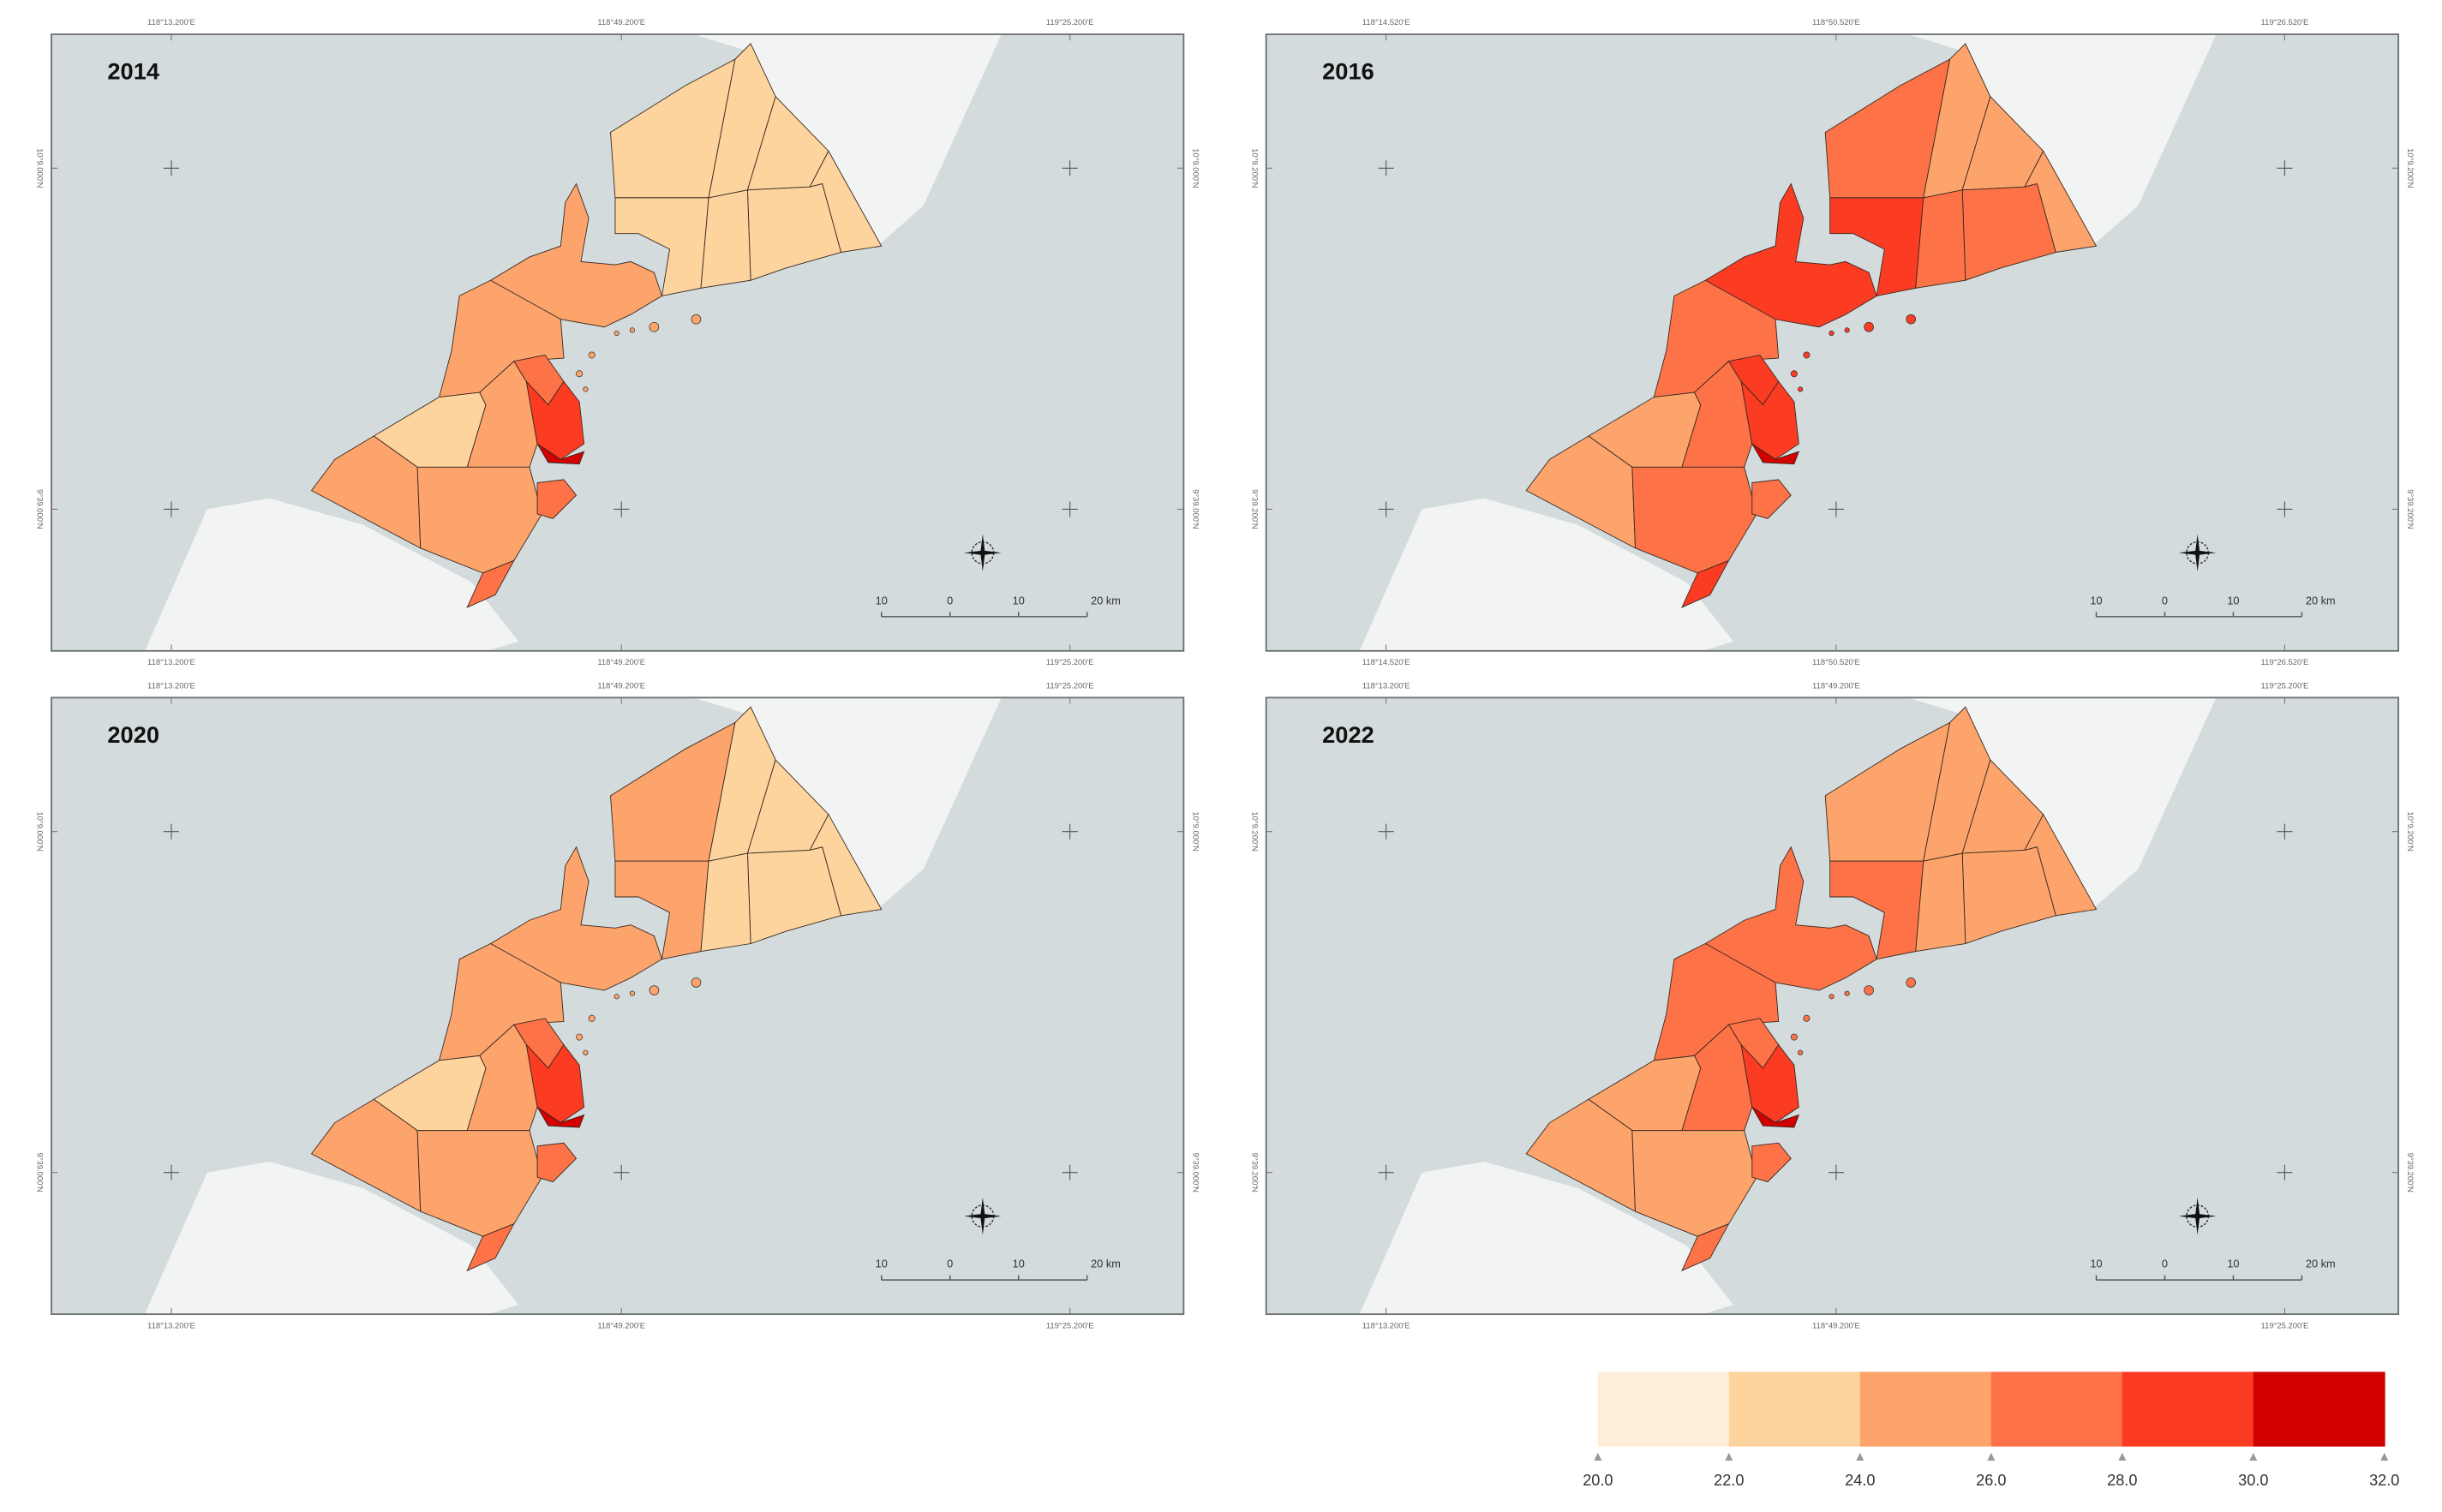  What do you see at coordinates (2096, 600) in the screenshot?
I see `scale-bar-label: 10` at bounding box center [2096, 600].